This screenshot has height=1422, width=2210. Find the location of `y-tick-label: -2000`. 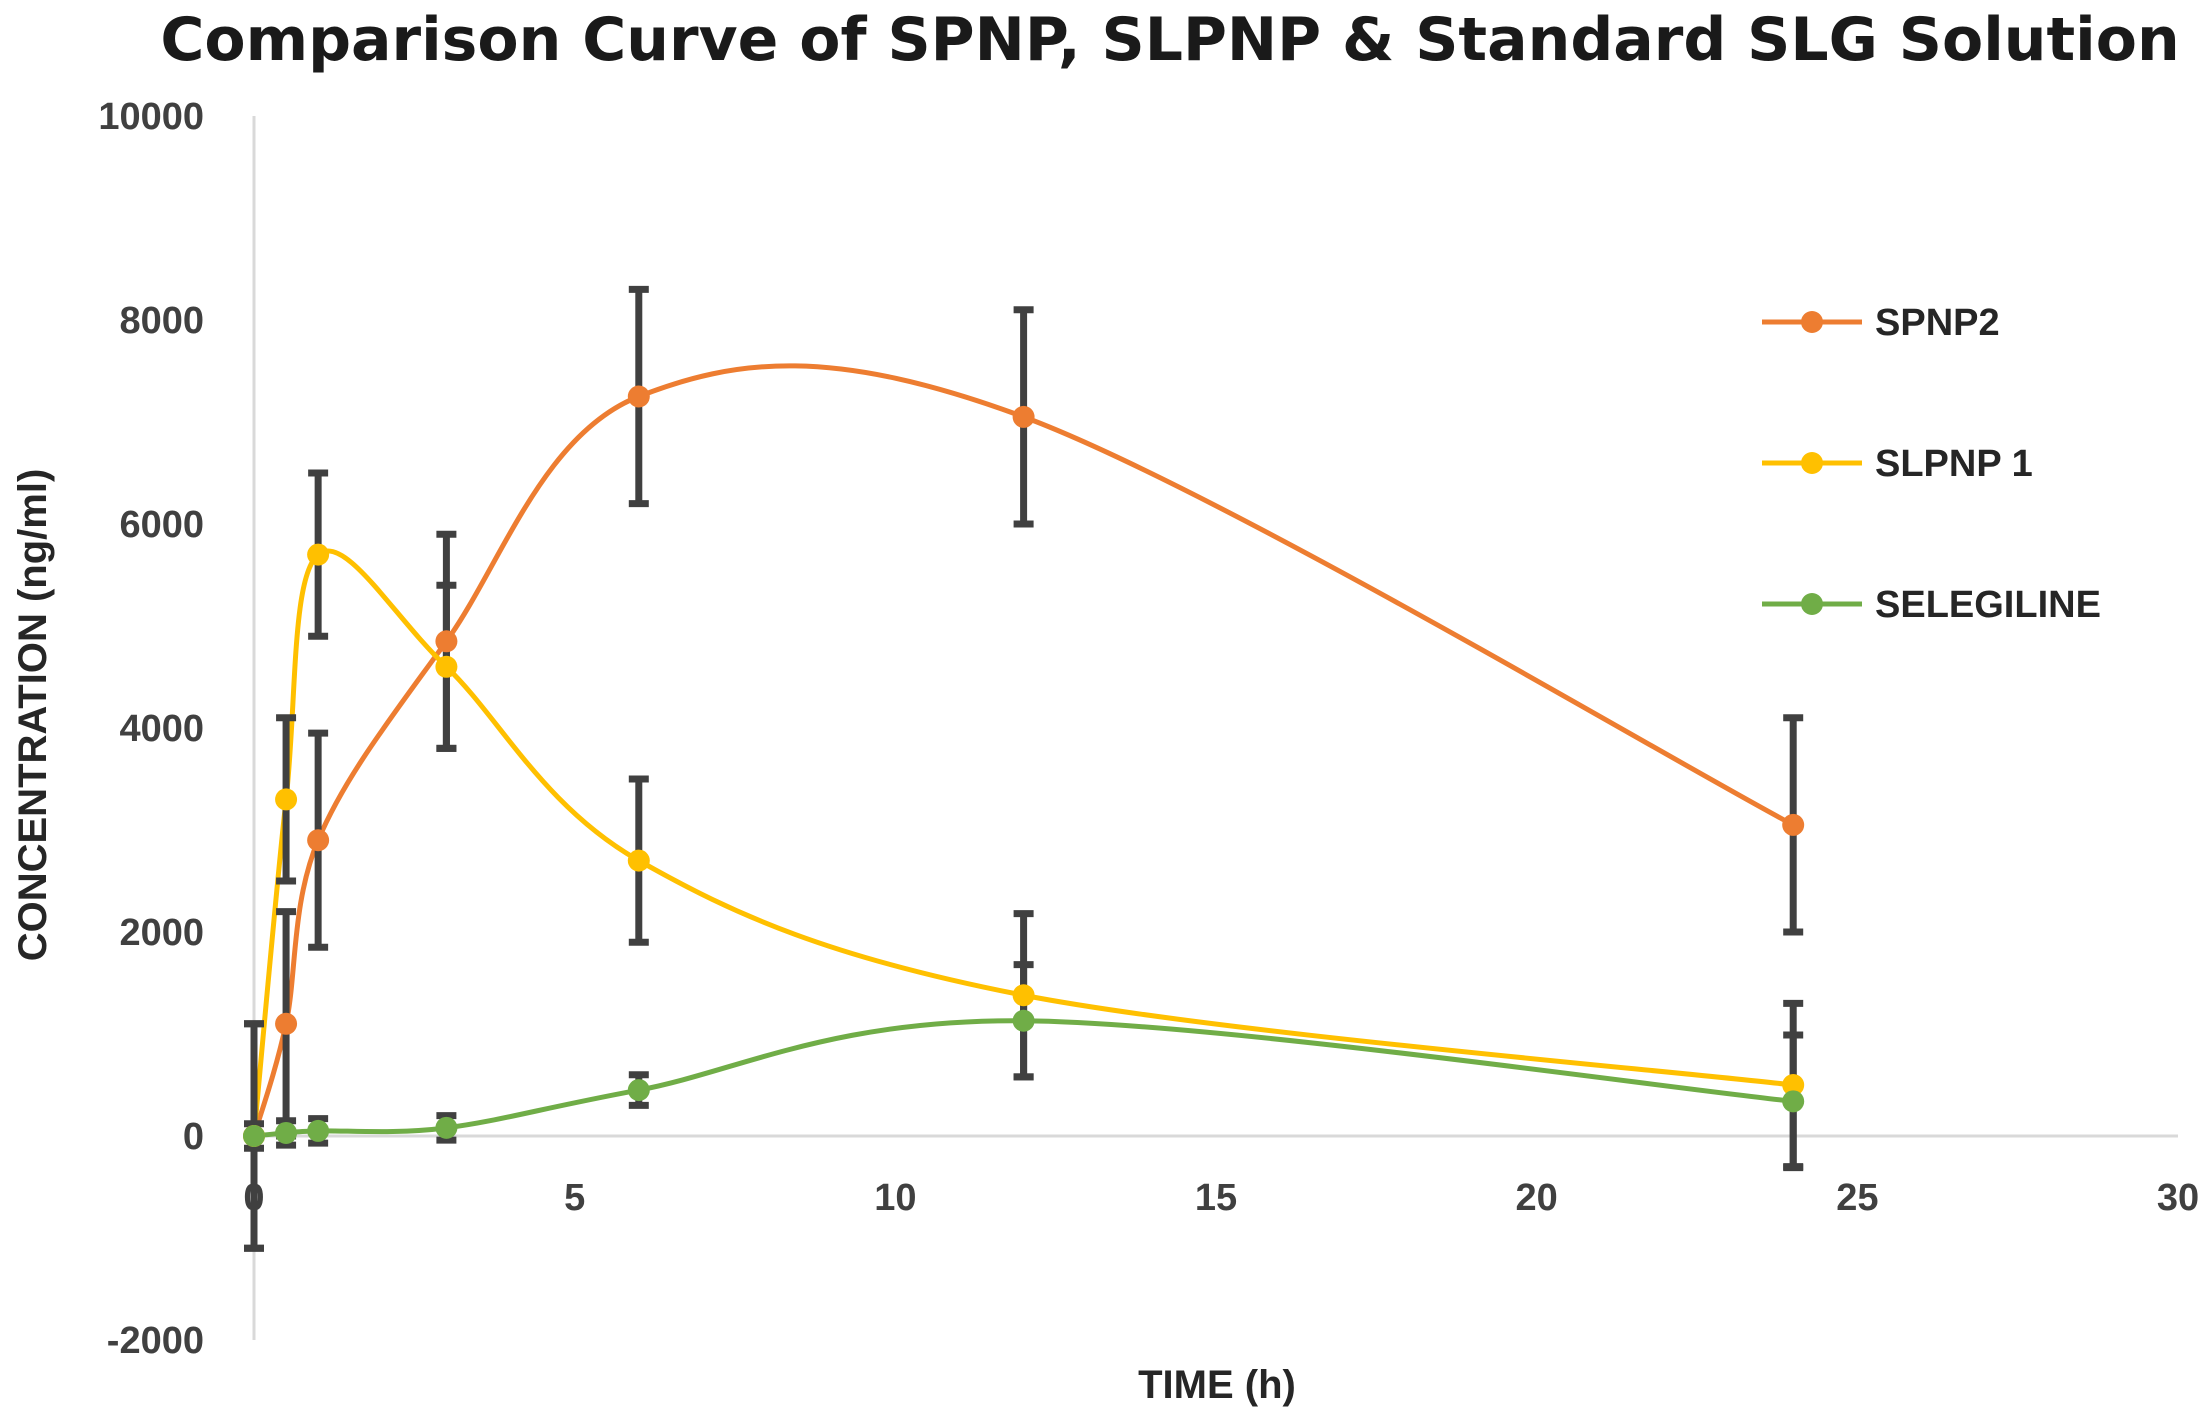

y-tick-label: -2000 is located at coordinates (155, 1341).